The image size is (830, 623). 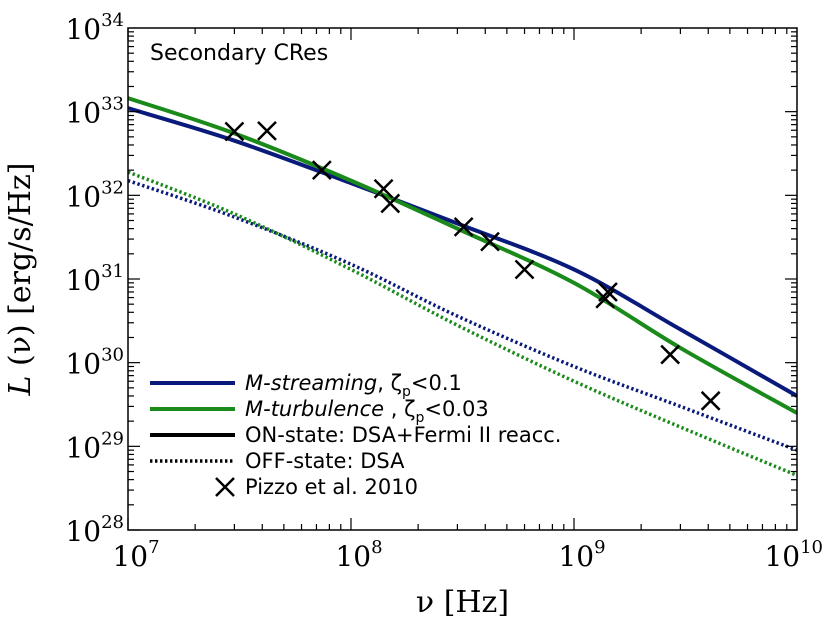 What do you see at coordinates (462, 602) in the screenshot?
I see `x-axis-label: ν [Hz]` at bounding box center [462, 602].